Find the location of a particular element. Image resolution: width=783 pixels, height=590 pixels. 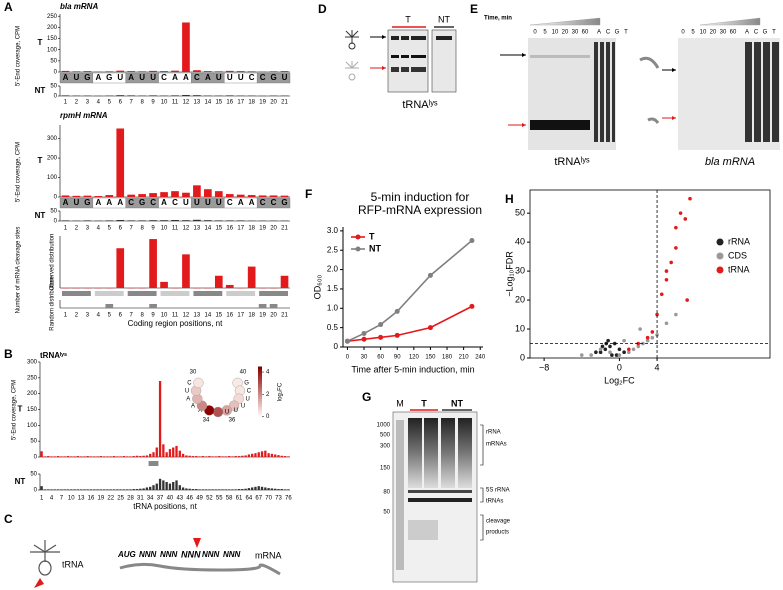

x-tick-label: 12 is located at coordinates (186, 103).